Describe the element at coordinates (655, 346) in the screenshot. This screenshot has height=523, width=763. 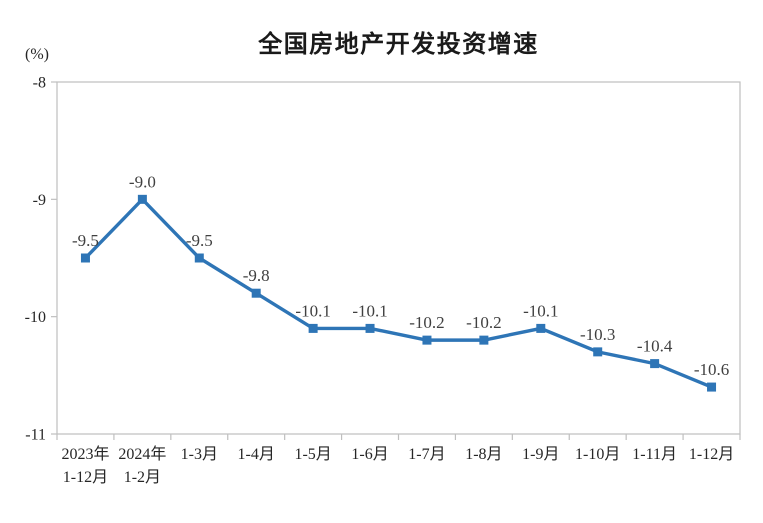
I see `data-label: -10.4` at that location.